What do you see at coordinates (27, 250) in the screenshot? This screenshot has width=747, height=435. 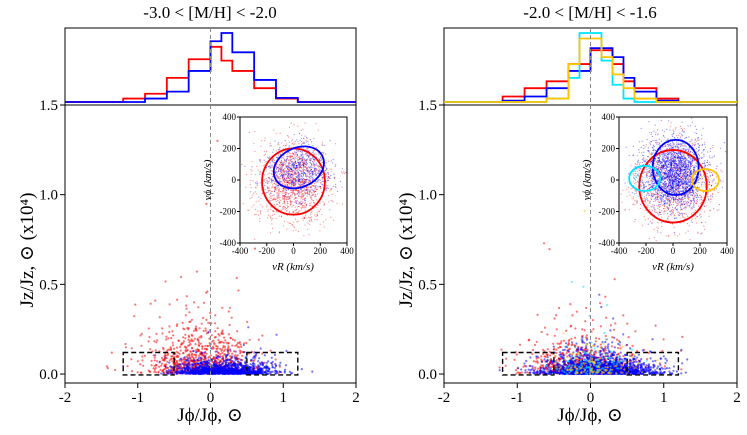 I see `panel-left-ylabel: Jz/Jz, ⊙ (x10⁴)` at bounding box center [27, 250].